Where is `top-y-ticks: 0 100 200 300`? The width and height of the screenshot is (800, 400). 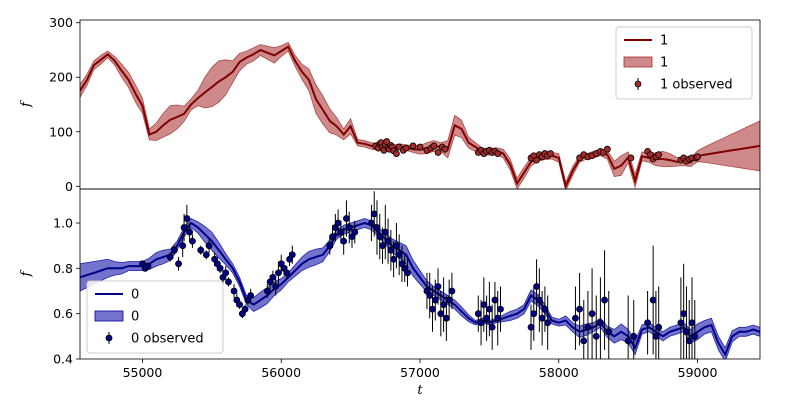
top-y-ticks: 0 100 200 300 is located at coordinates (64, 104).